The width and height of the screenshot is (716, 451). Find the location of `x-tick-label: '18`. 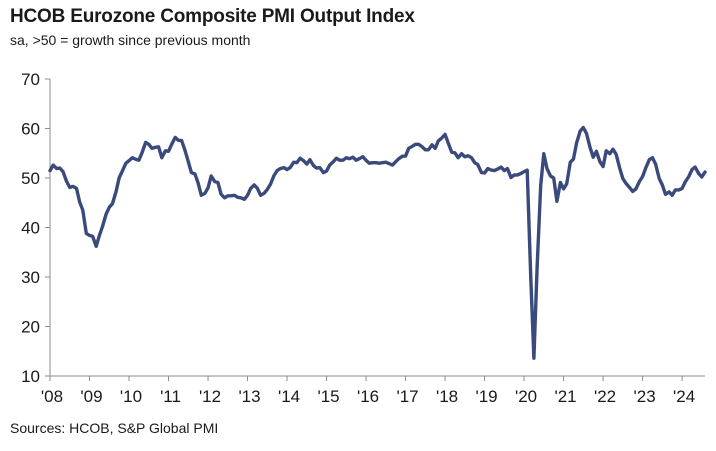

x-tick-label: '18 is located at coordinates (447, 396).